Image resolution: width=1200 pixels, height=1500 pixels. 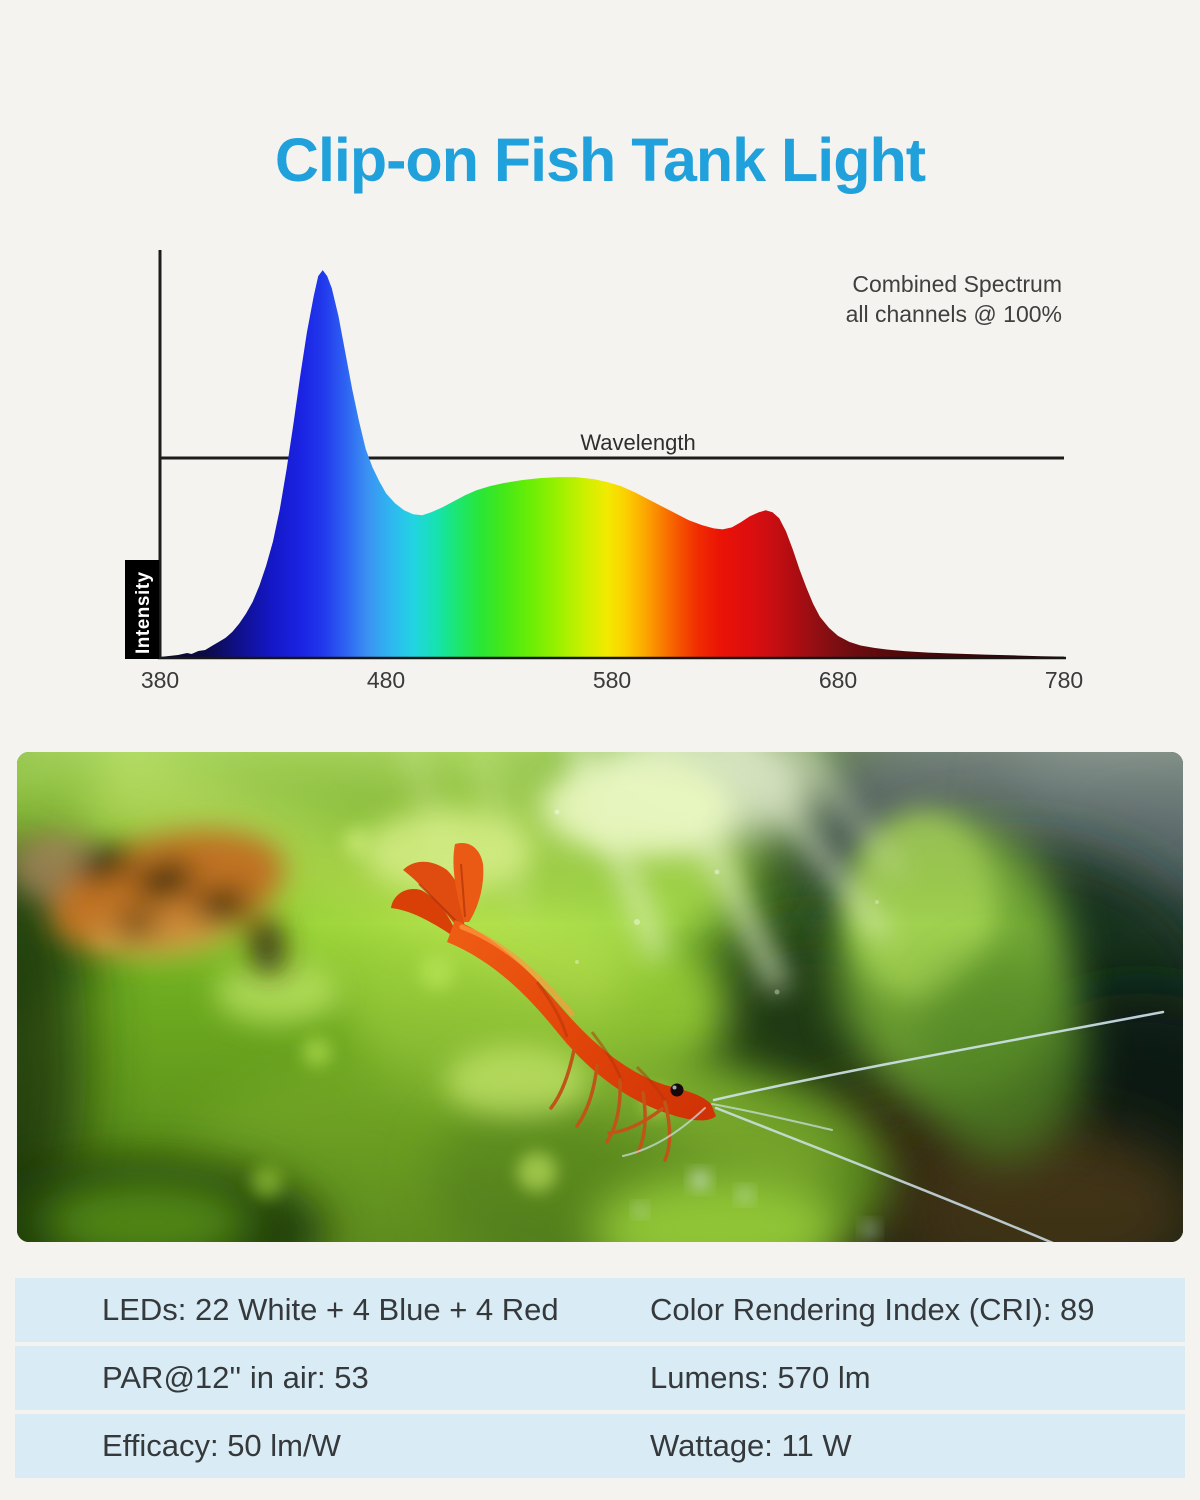 I want to click on shrimp-legs, so click(x=610, y=1105).